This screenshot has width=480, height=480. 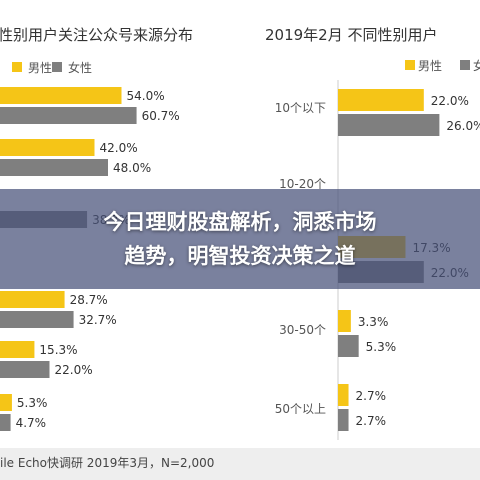 I want to click on left-bar-label-female-0: 60.7%, so click(x=161, y=116).